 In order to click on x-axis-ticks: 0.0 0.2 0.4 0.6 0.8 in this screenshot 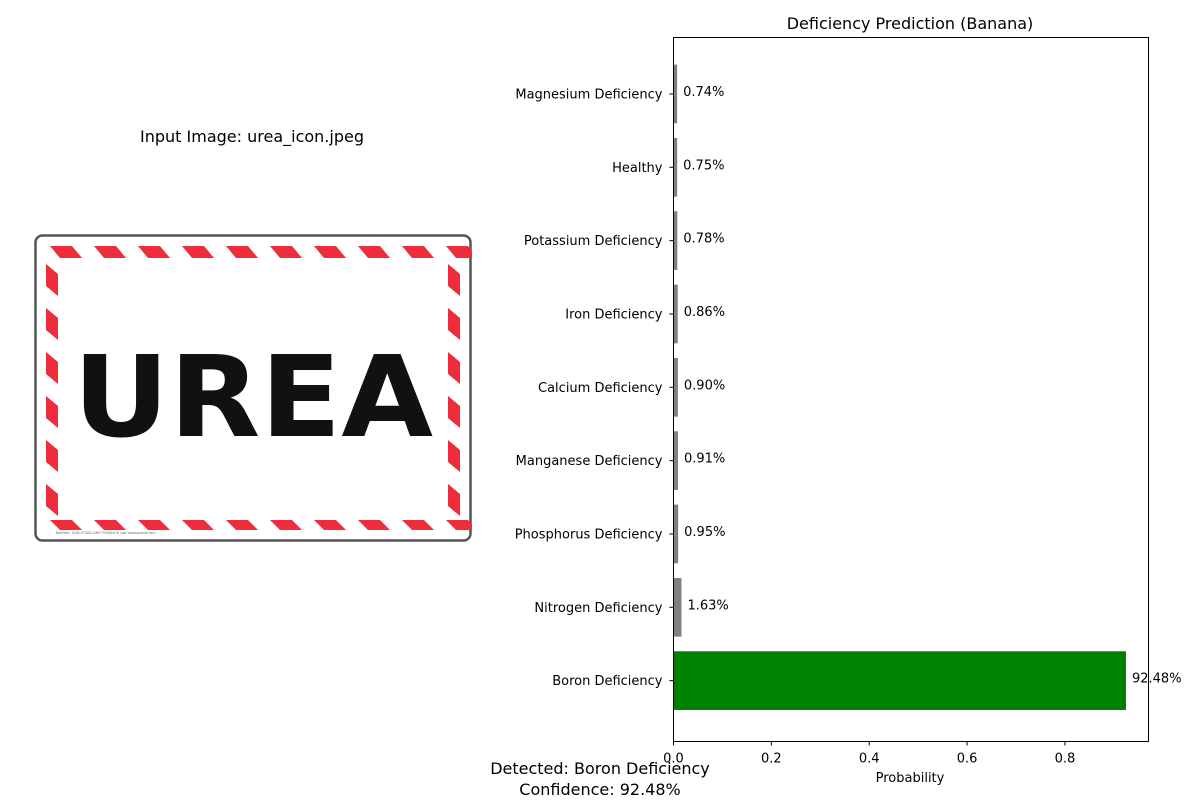, I will do `click(869, 754)`.